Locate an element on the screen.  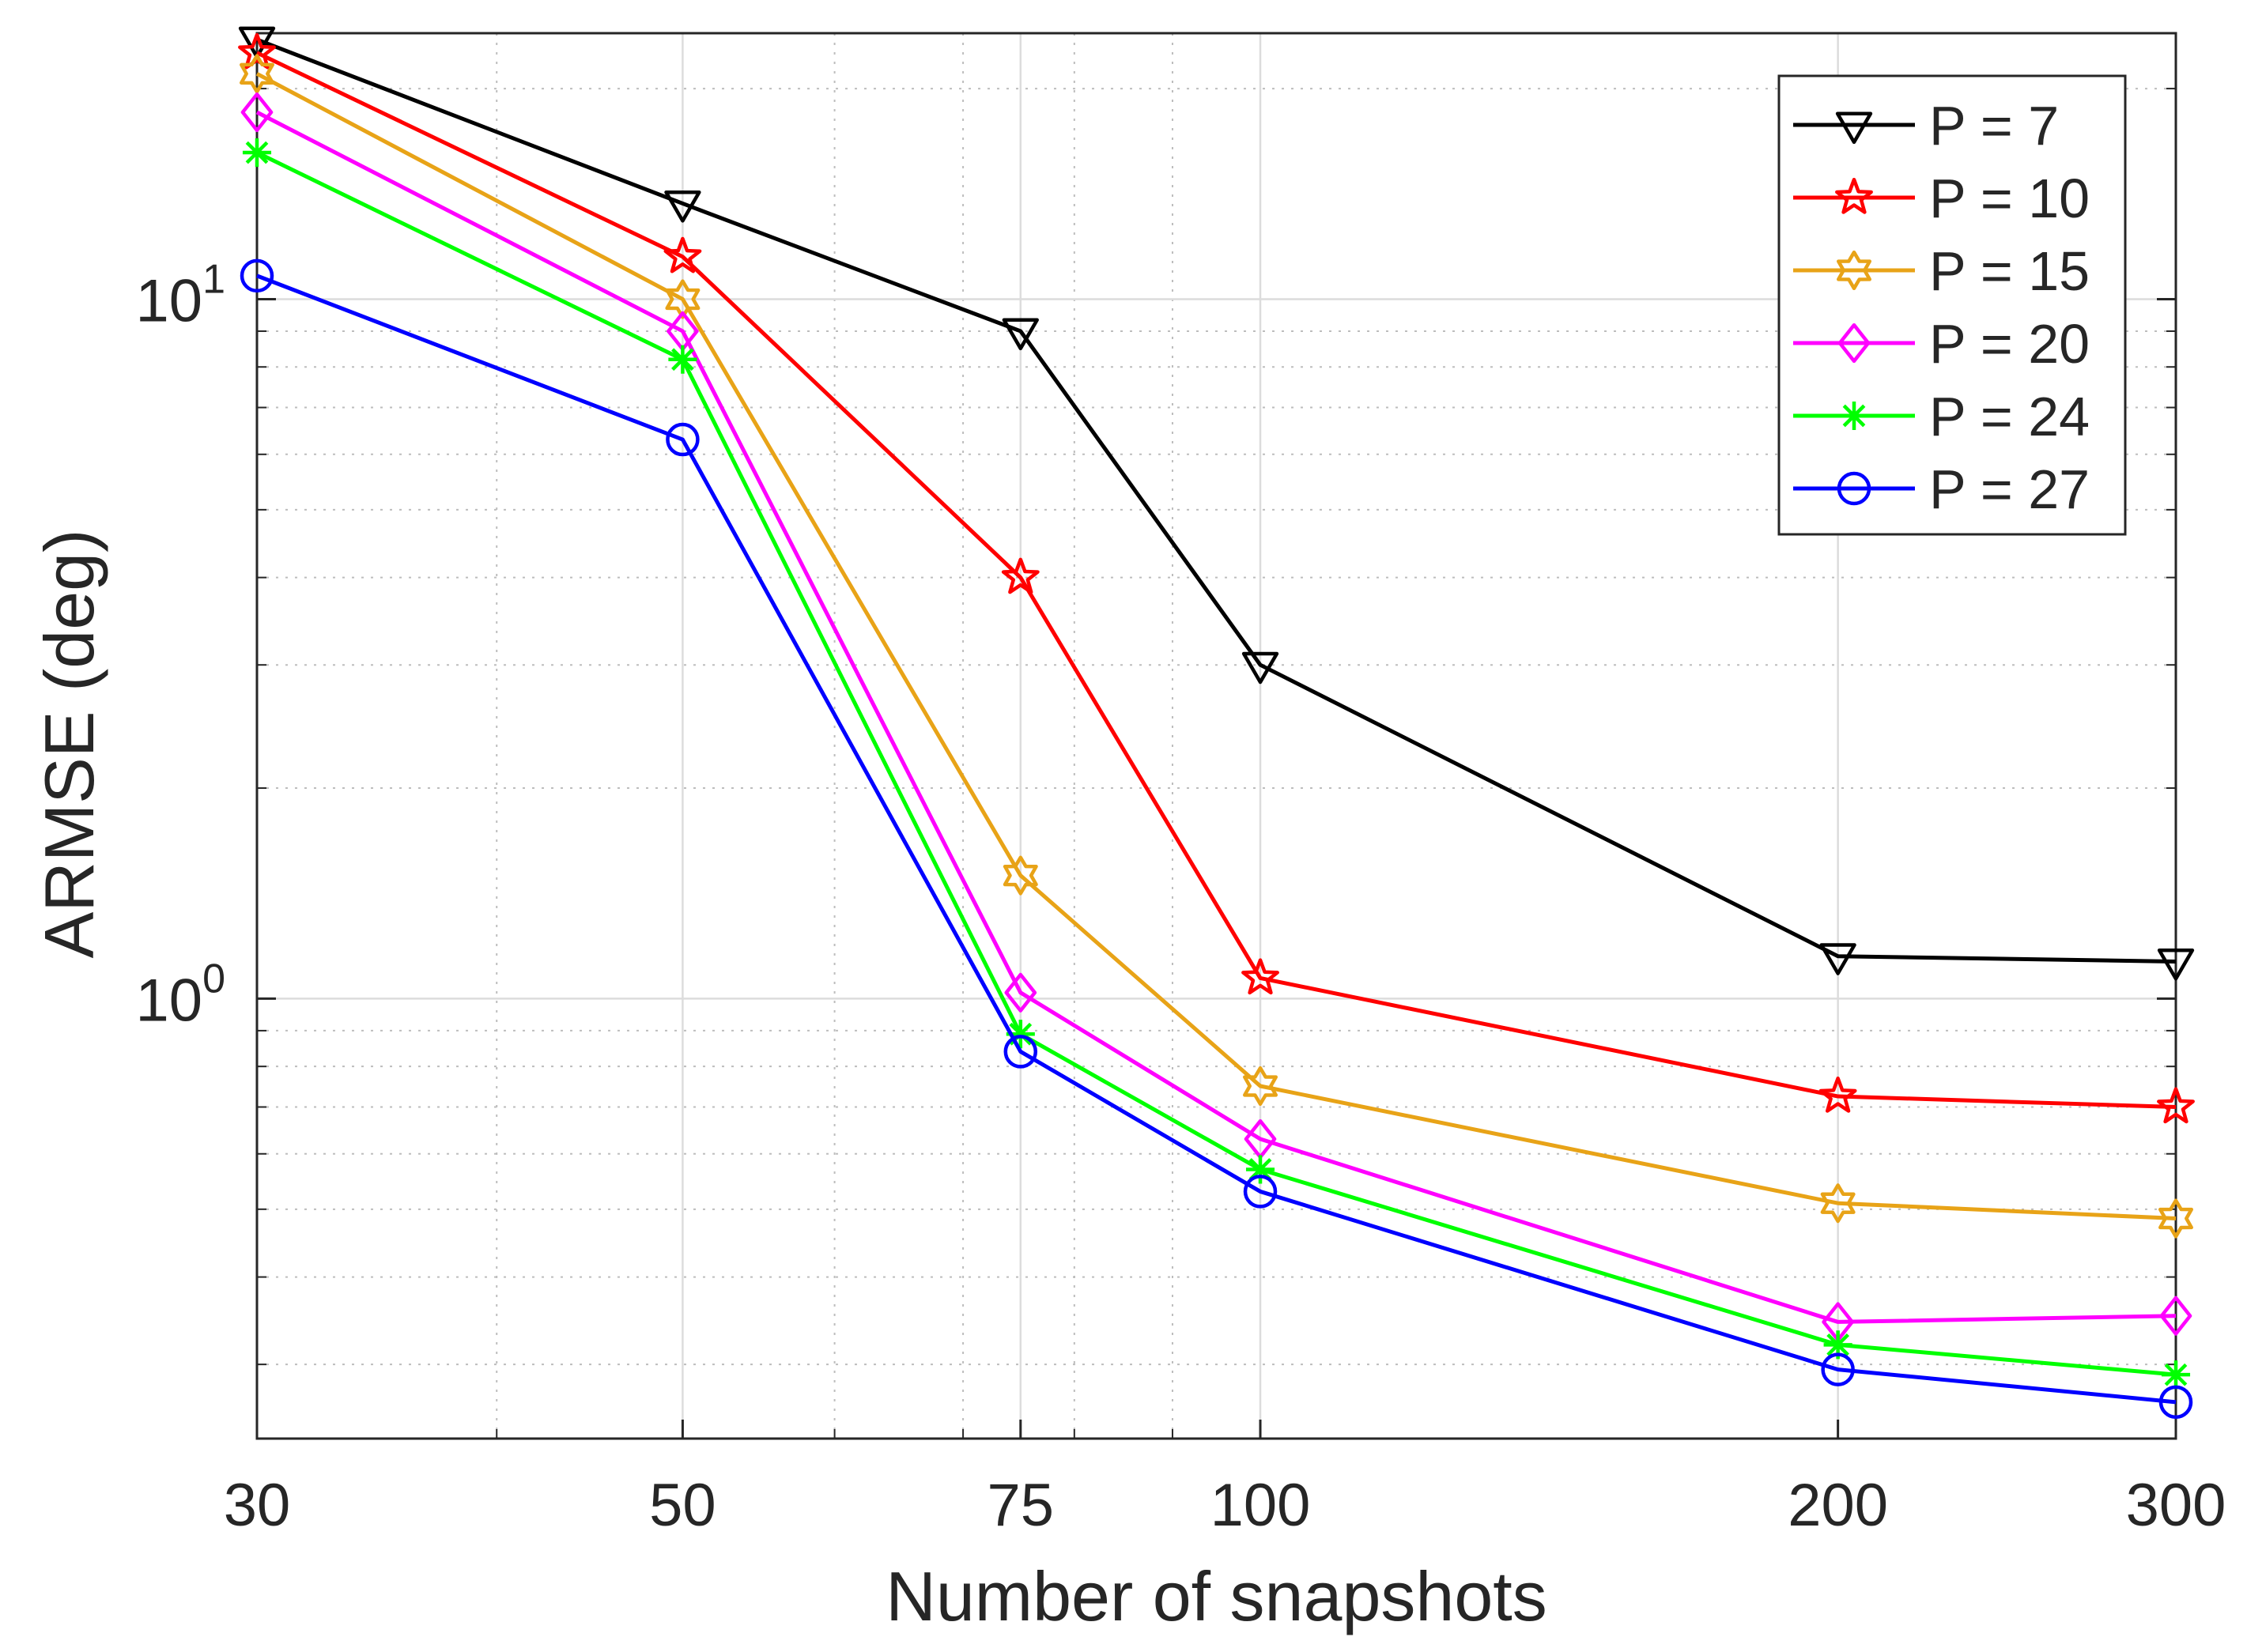
legend-entry: P = 7 is located at coordinates (1926, 126).